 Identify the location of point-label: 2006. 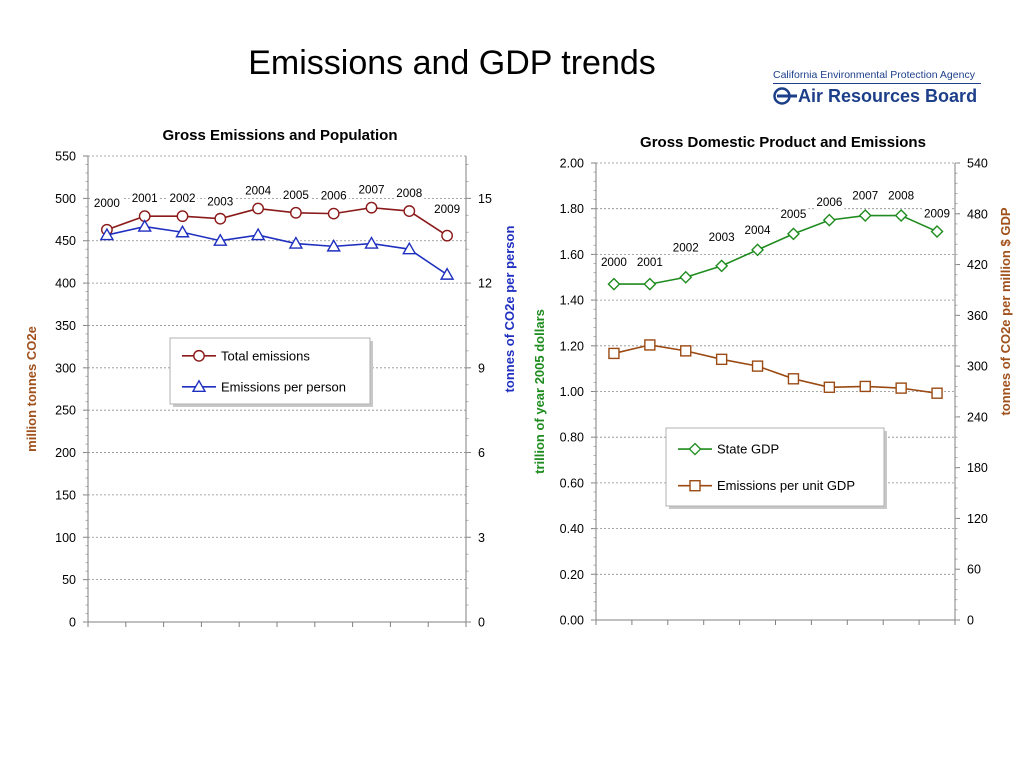
(334, 196).